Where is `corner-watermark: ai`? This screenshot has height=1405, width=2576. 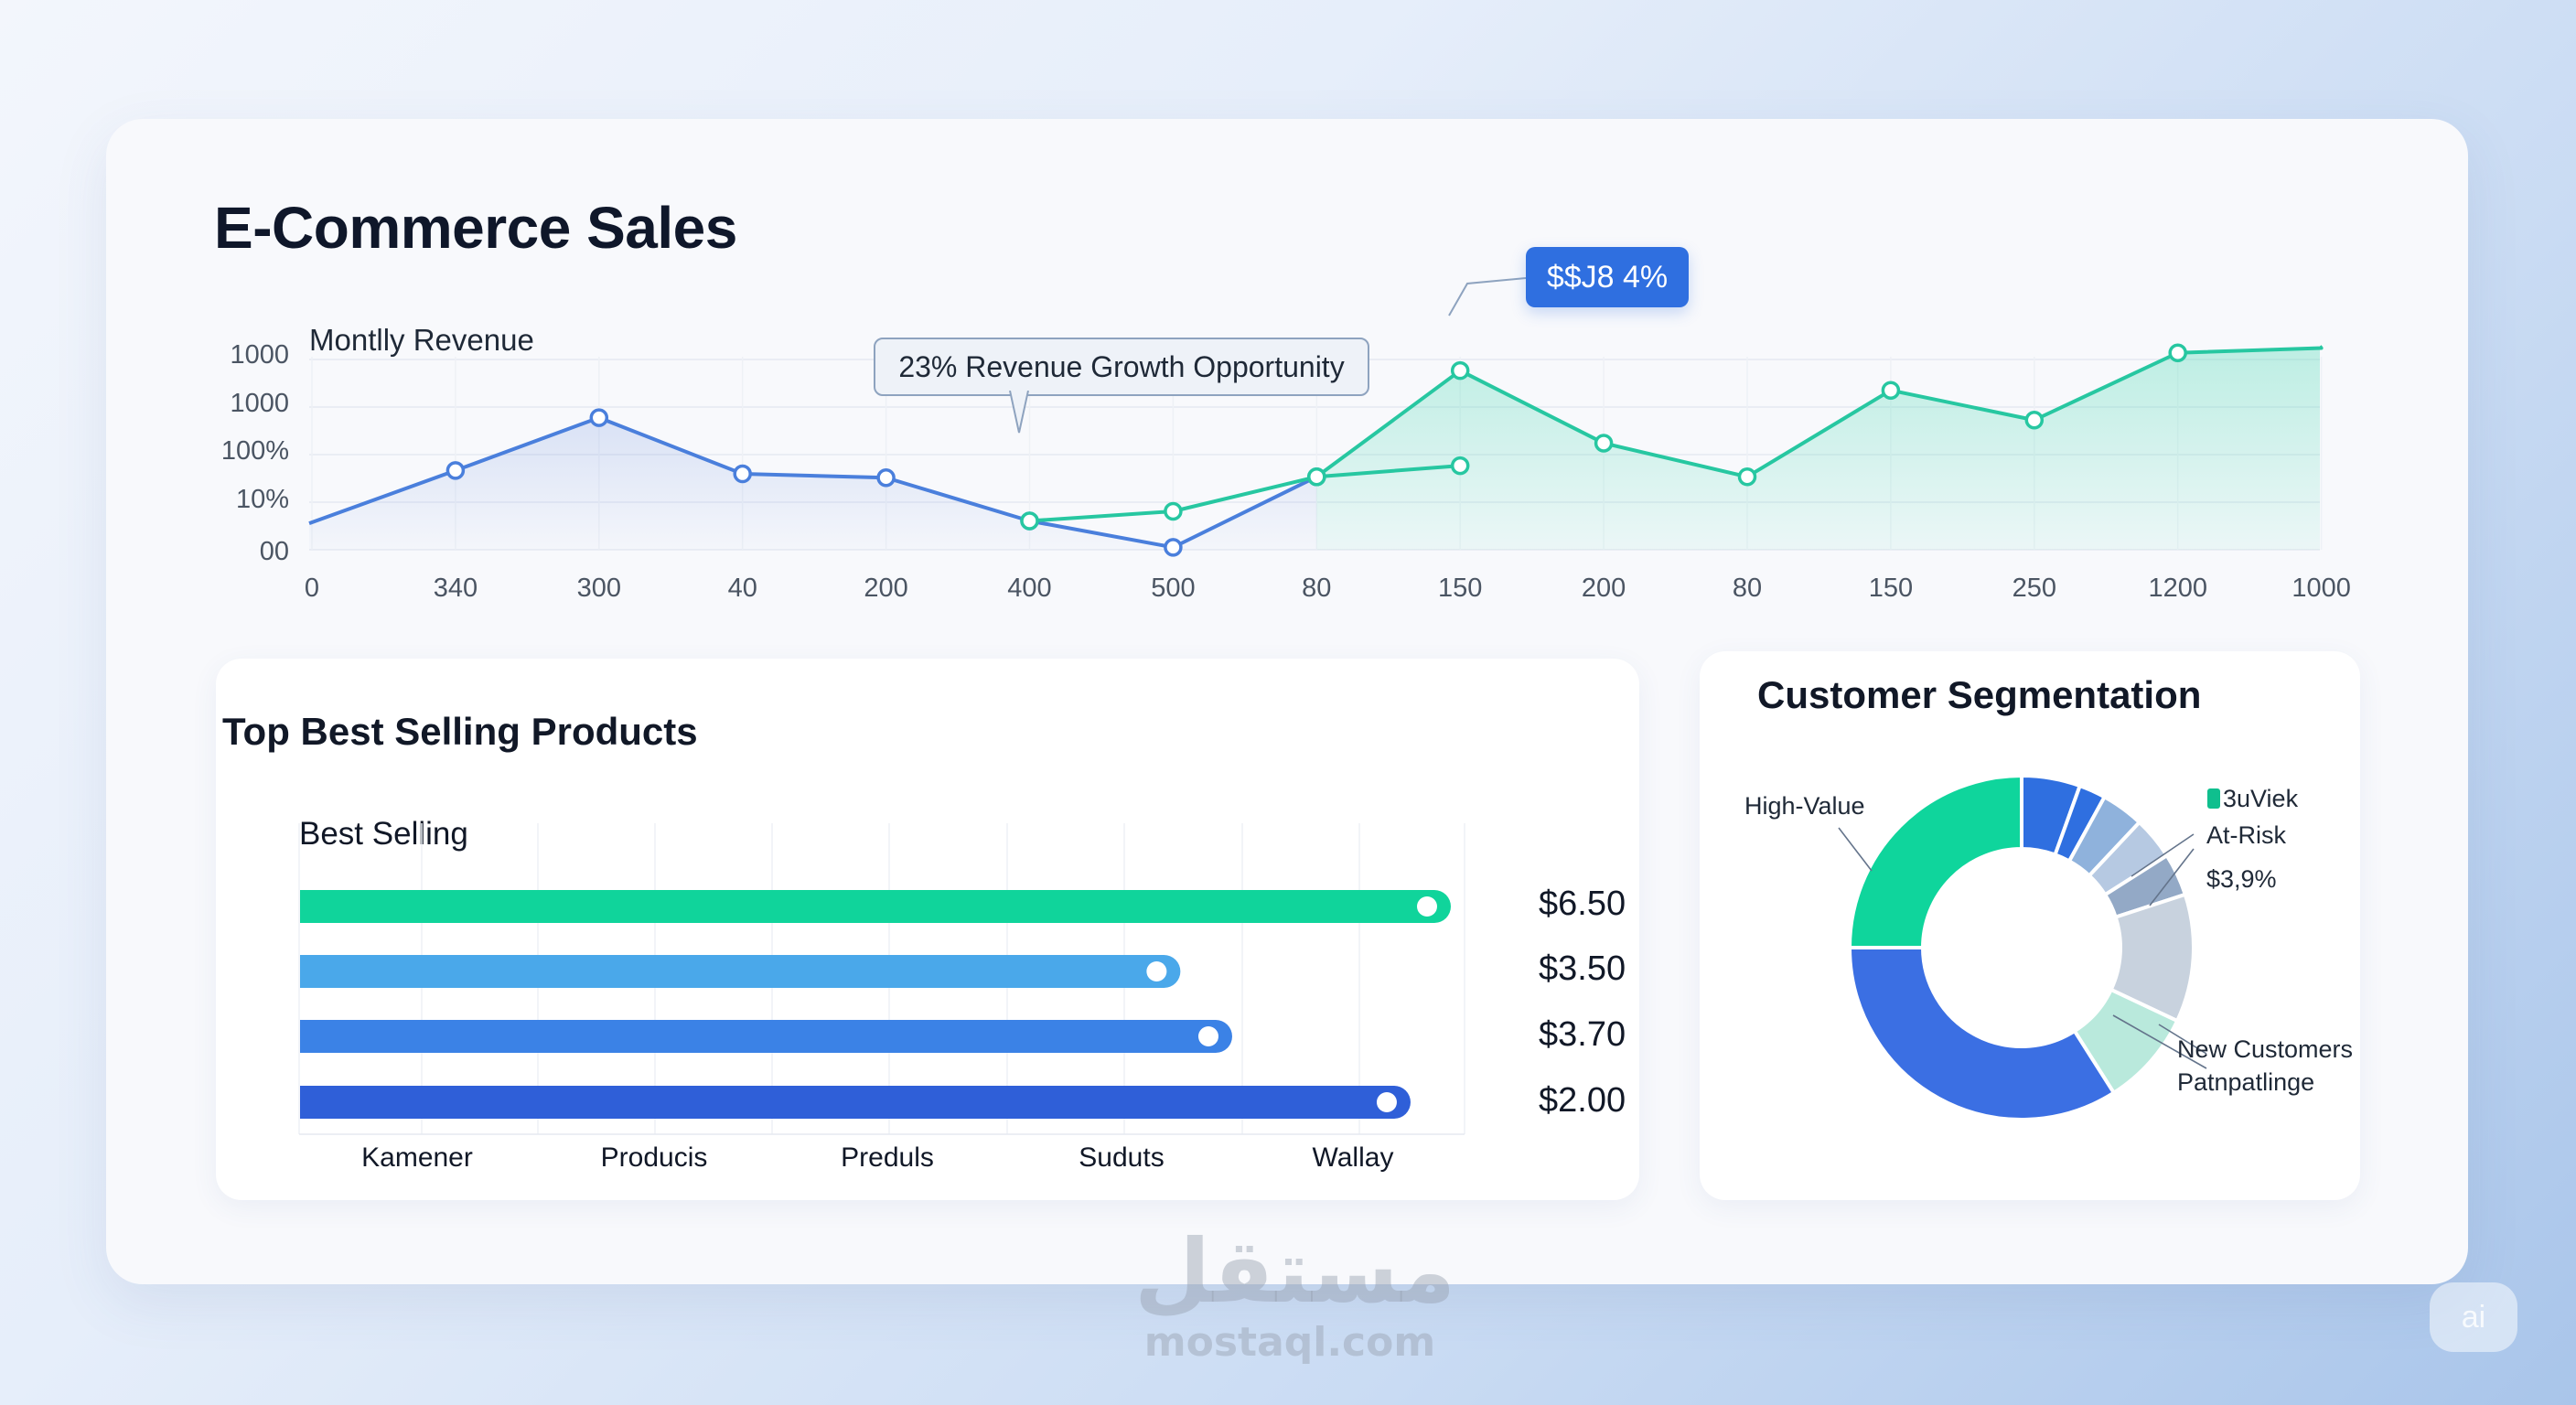
corner-watermark: ai is located at coordinates (2474, 1317).